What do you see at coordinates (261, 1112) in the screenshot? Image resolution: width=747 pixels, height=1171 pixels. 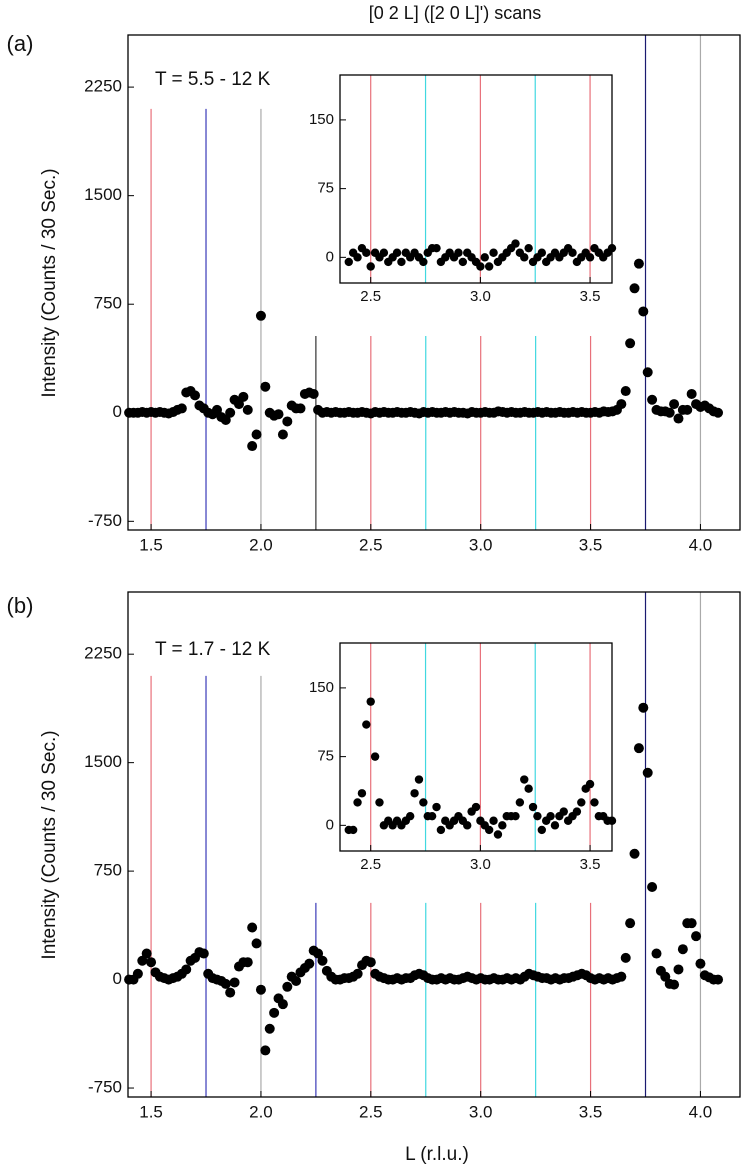 I see `x-tick-label: 2.0` at bounding box center [261, 1112].